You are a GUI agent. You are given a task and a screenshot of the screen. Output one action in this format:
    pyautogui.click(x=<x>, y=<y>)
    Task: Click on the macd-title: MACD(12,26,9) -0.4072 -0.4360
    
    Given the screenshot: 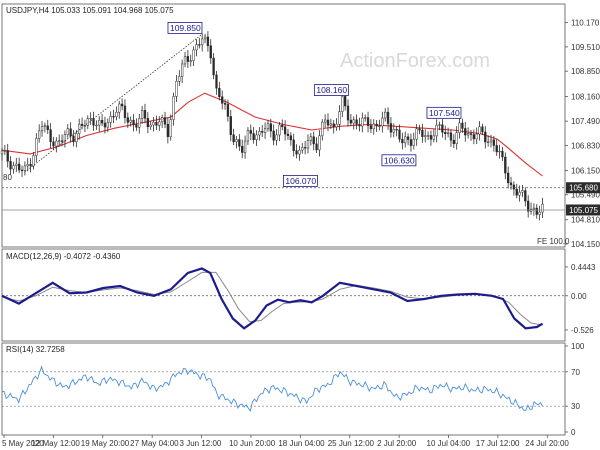 What is the action you would take?
    pyautogui.click(x=63, y=256)
    